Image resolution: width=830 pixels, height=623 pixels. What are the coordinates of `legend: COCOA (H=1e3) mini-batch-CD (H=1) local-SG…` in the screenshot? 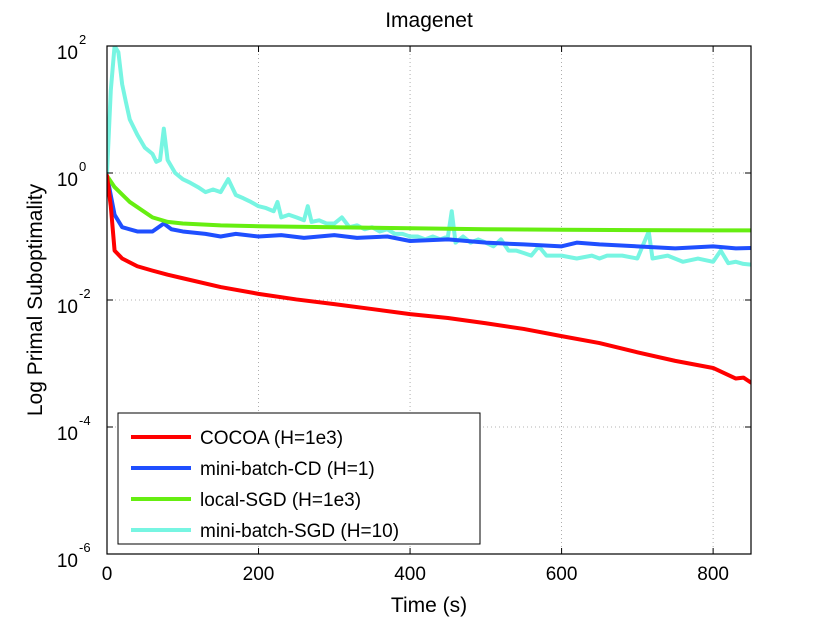 It's located at (299, 478).